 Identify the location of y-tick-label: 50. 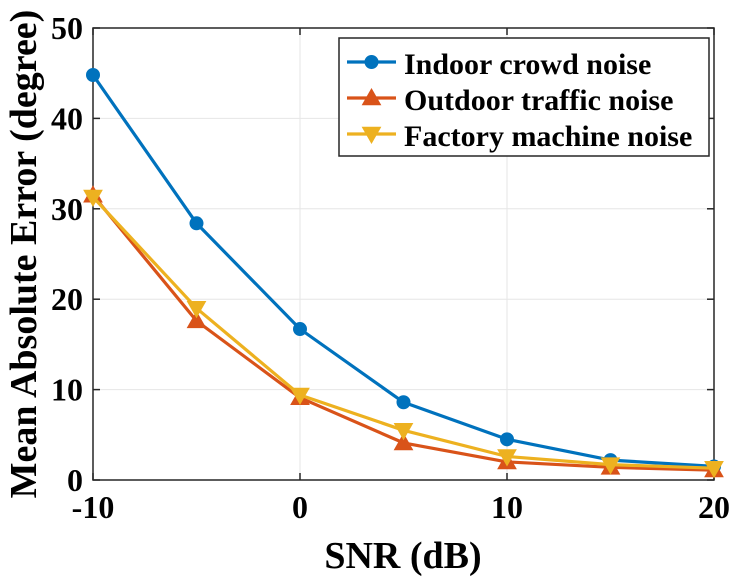
(67, 28).